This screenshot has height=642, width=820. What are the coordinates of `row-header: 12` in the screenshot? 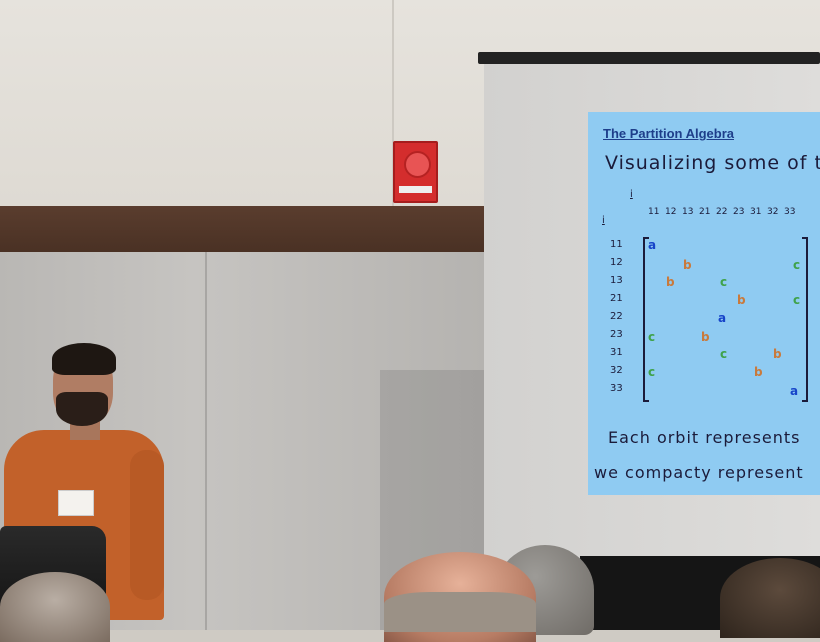 It's located at (616, 262).